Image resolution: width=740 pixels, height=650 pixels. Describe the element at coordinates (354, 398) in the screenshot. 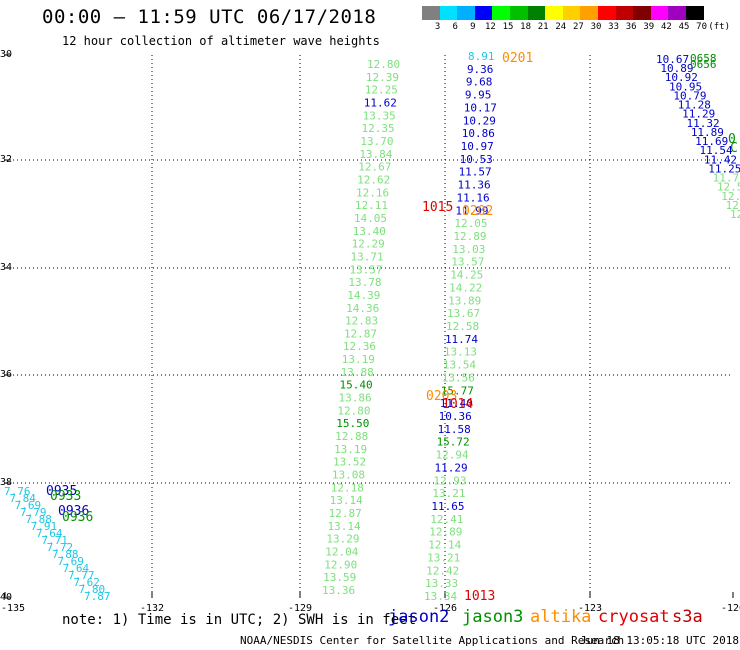

I see `wave-height-reading: 13.86` at that location.